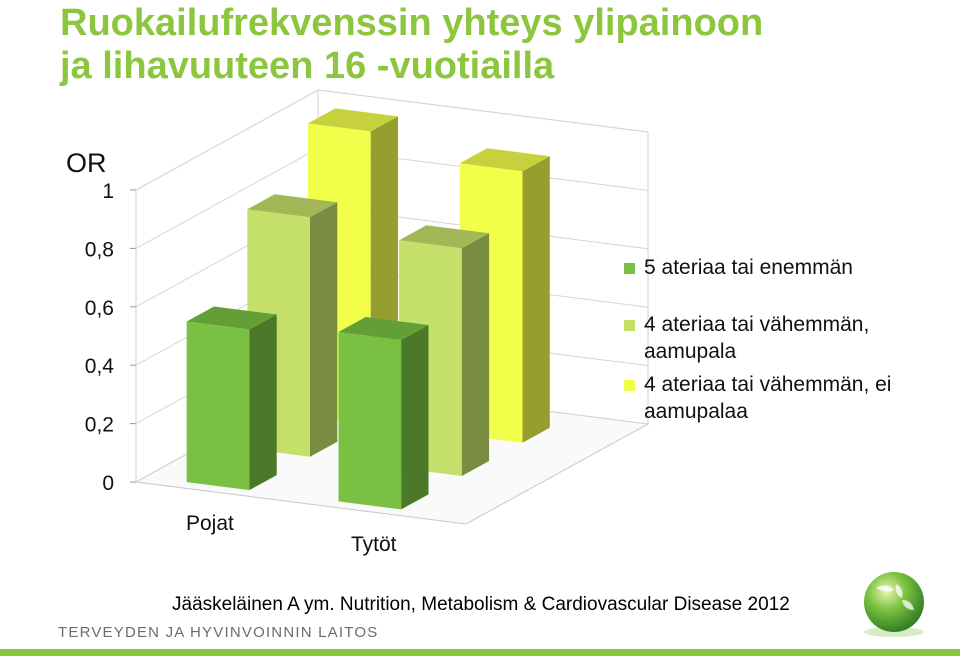 The height and width of the screenshot is (656, 960). Describe the element at coordinates (757, 338) in the screenshot. I see `legend-label-4-meals-breakfast: 4 ateriaa tai vähemmän, aamupala` at that location.